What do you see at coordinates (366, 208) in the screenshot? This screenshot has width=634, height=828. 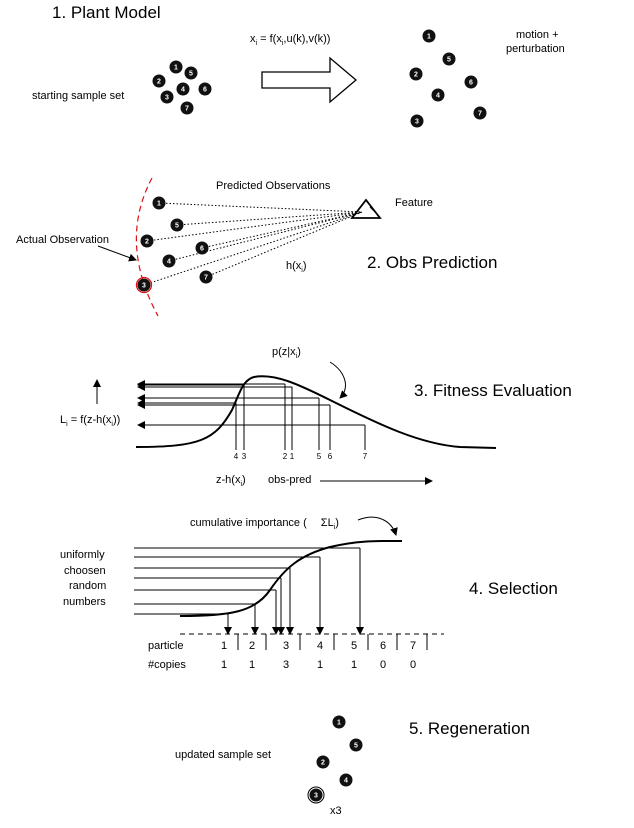 I see `feature-triangle` at bounding box center [366, 208].